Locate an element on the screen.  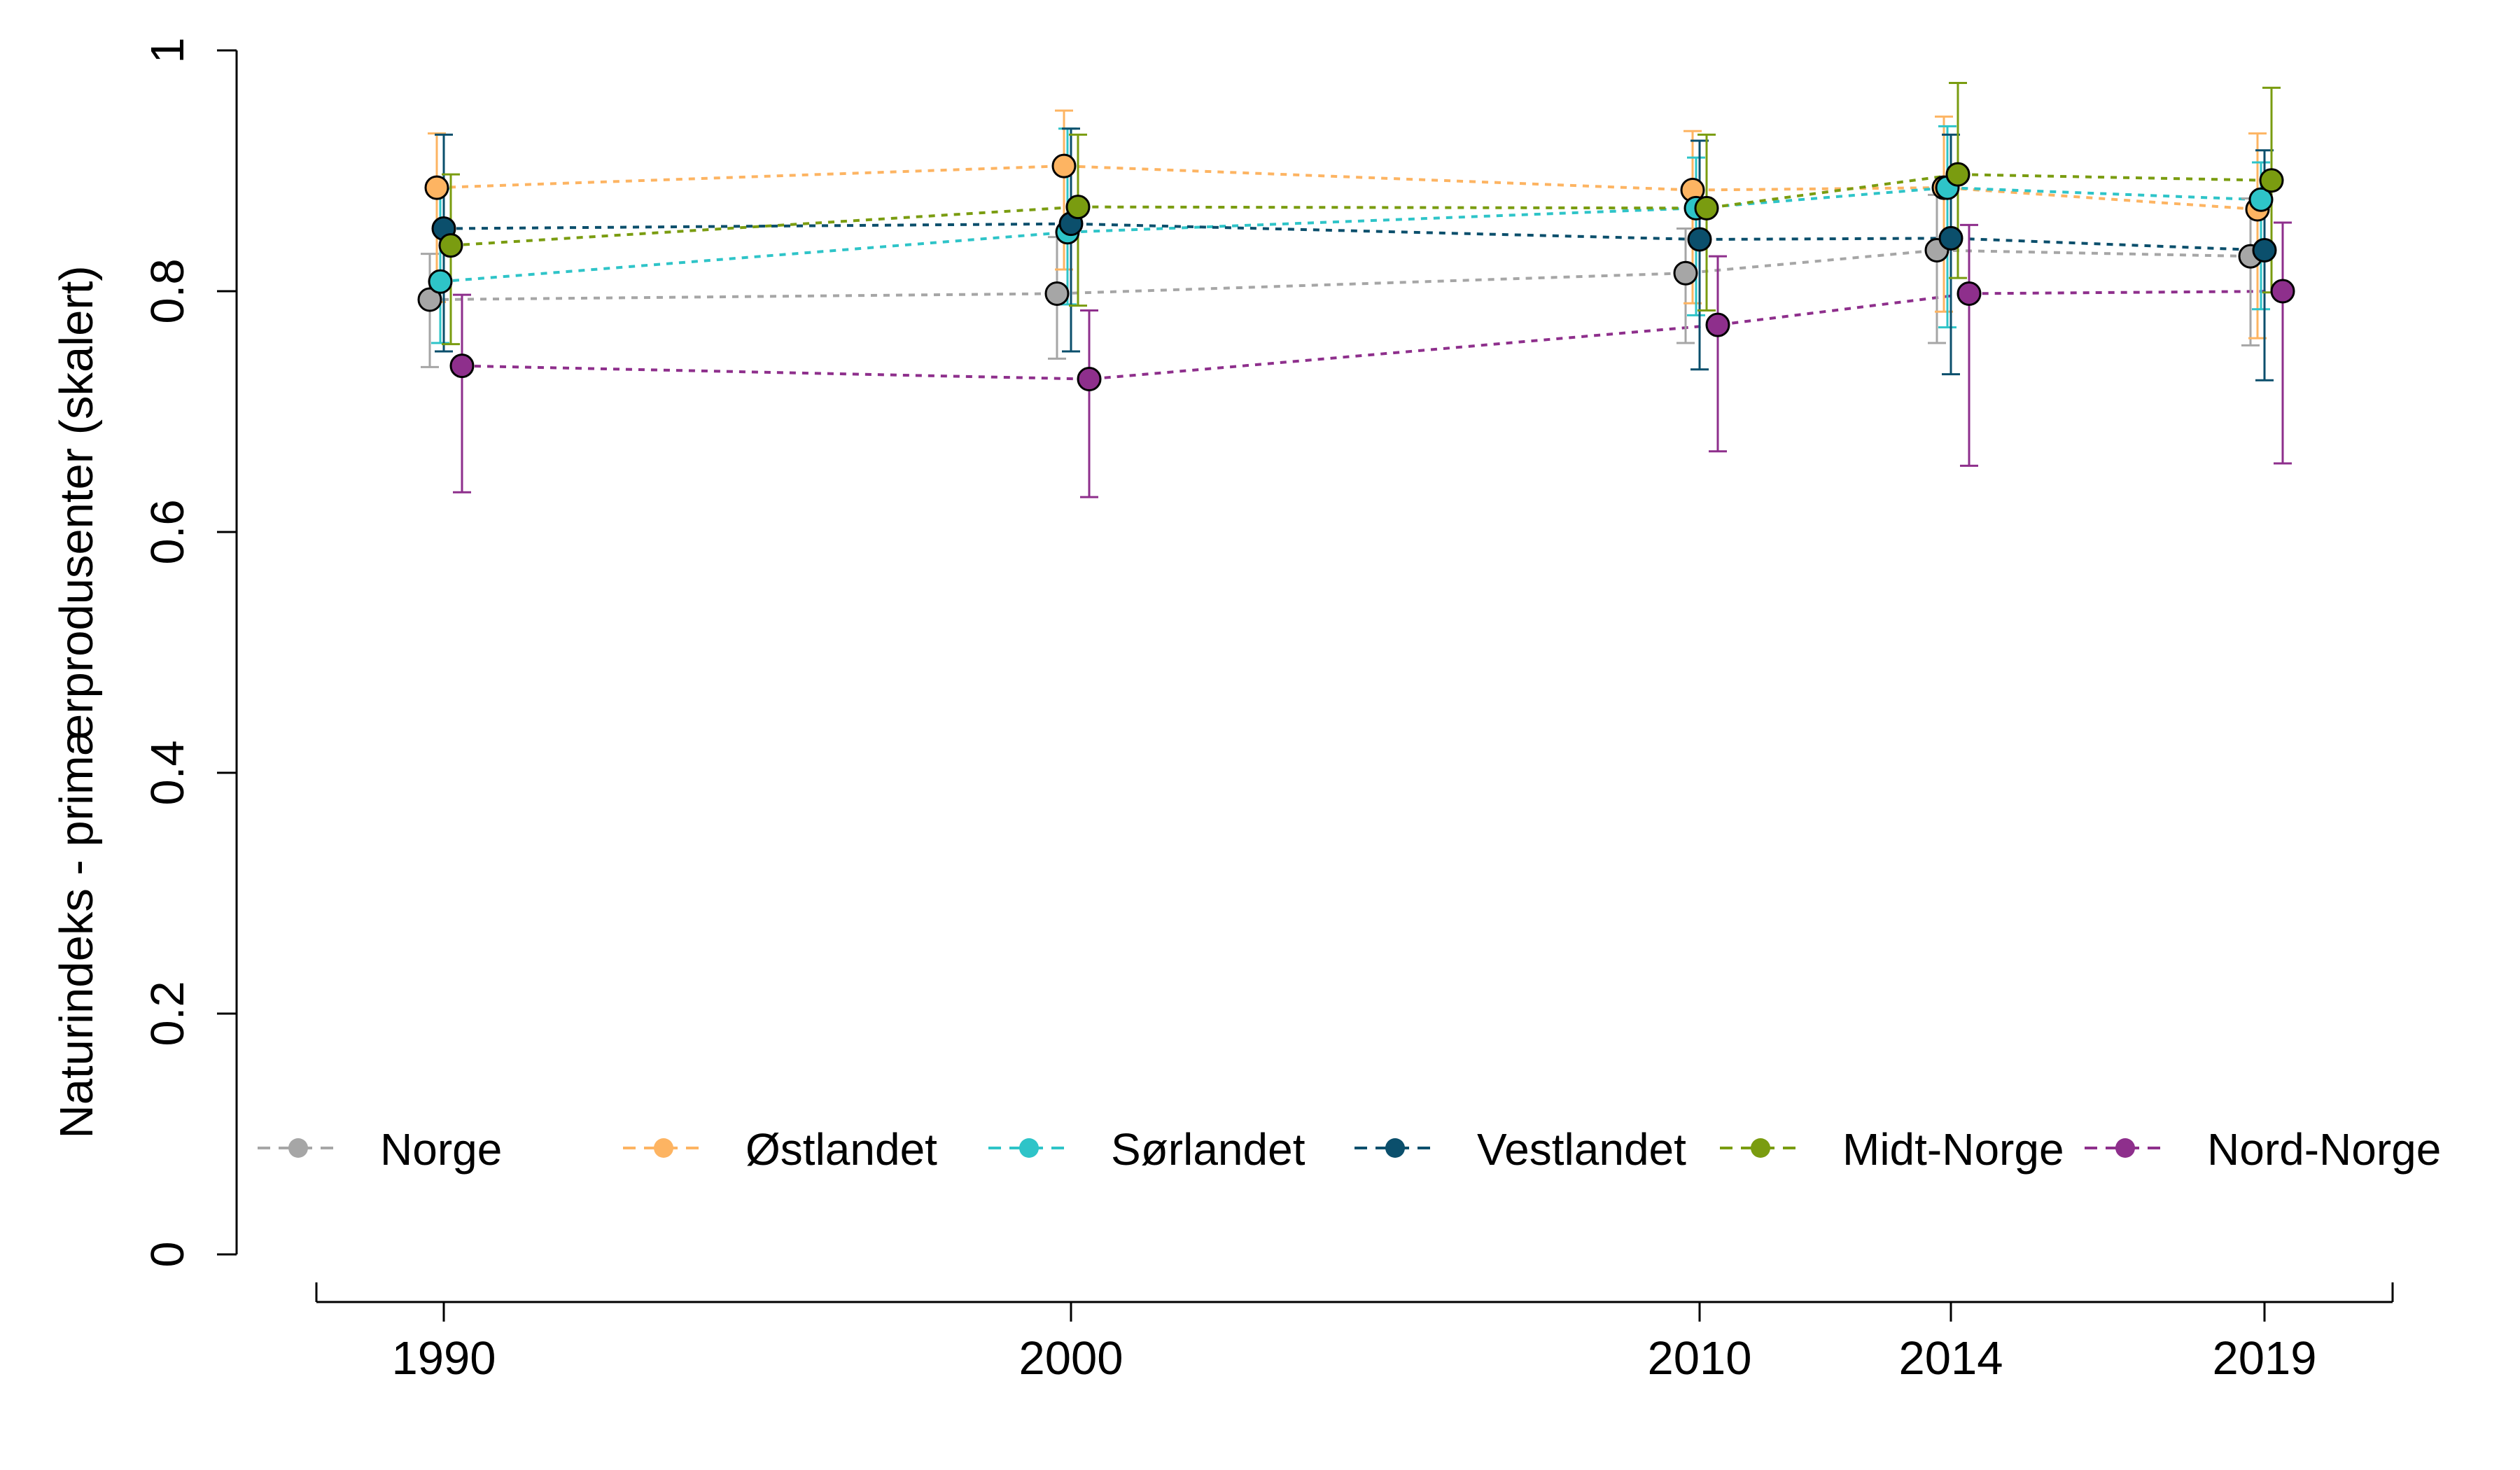
series-line-midt-norge is located at coordinates (1361, 210).